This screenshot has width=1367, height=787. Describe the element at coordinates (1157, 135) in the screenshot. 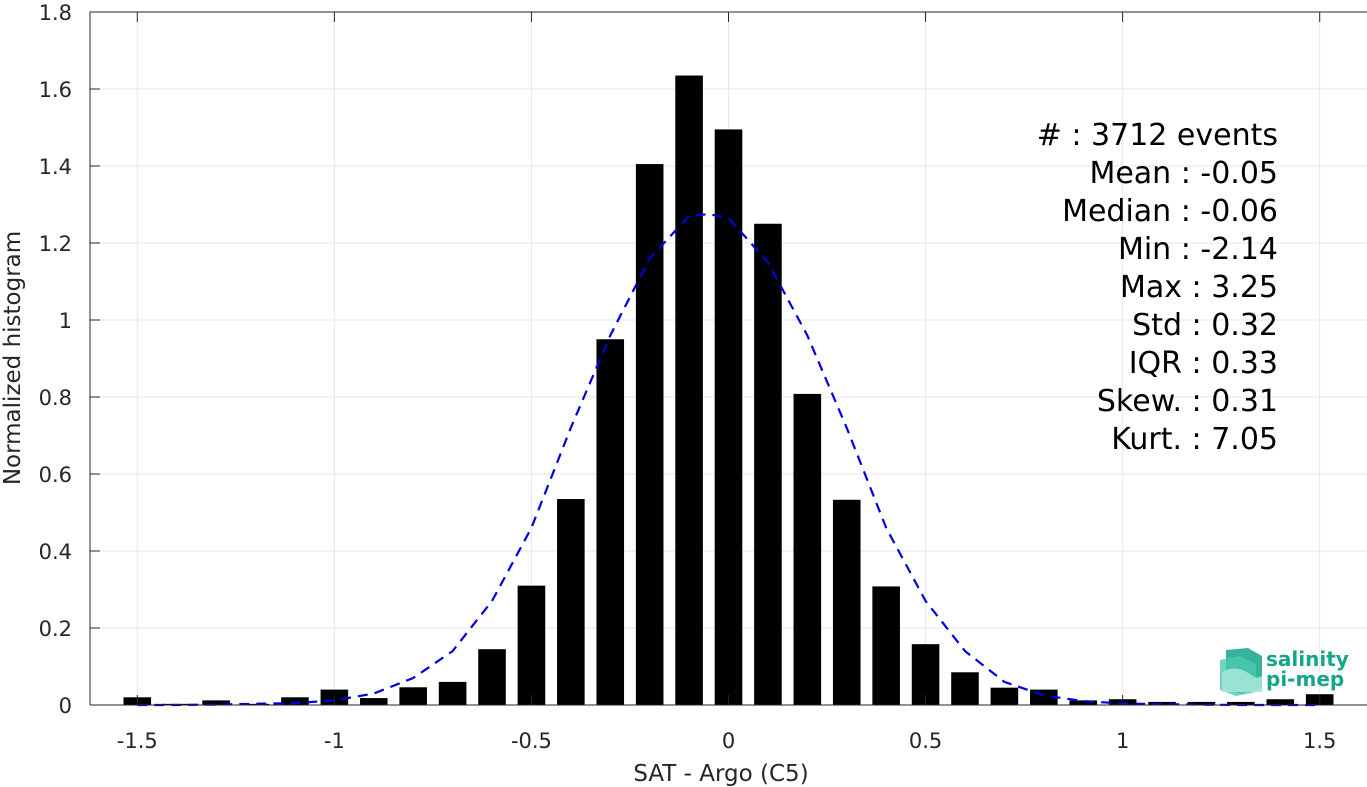

I see `stat-line: # : 3712 events` at that location.